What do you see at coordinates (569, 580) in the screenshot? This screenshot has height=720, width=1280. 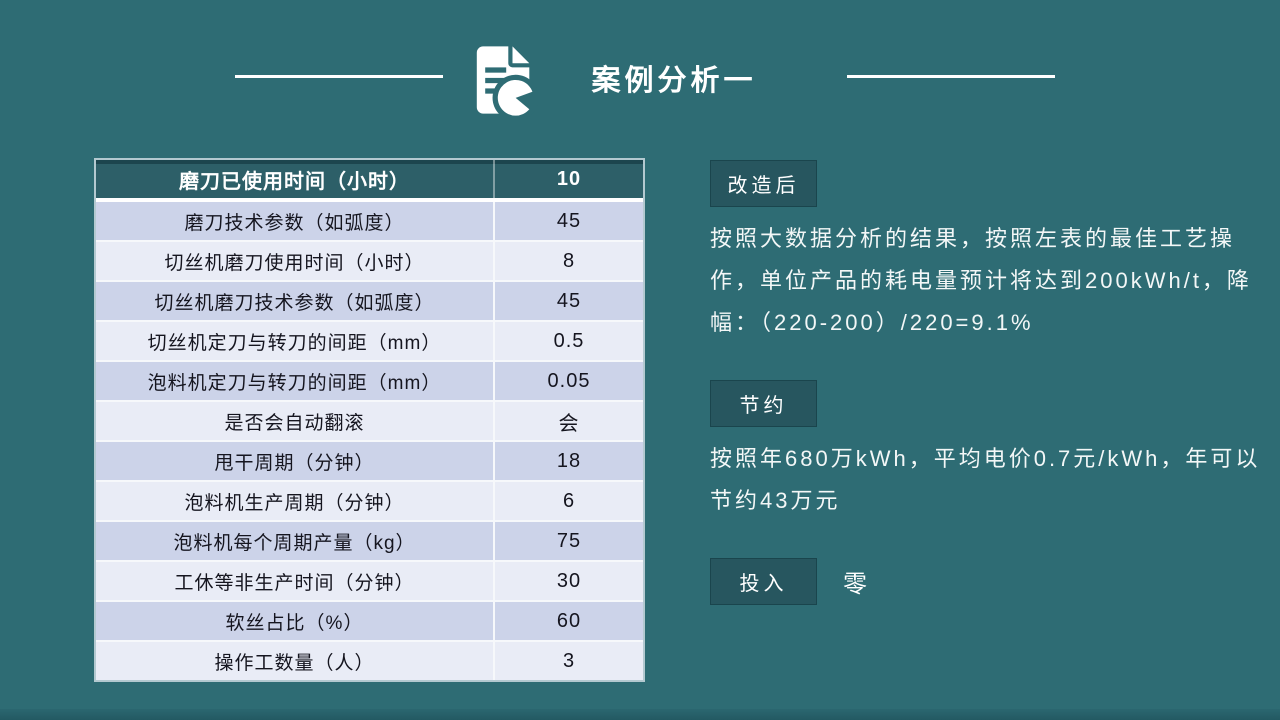 I see `row-value: 30` at bounding box center [569, 580].